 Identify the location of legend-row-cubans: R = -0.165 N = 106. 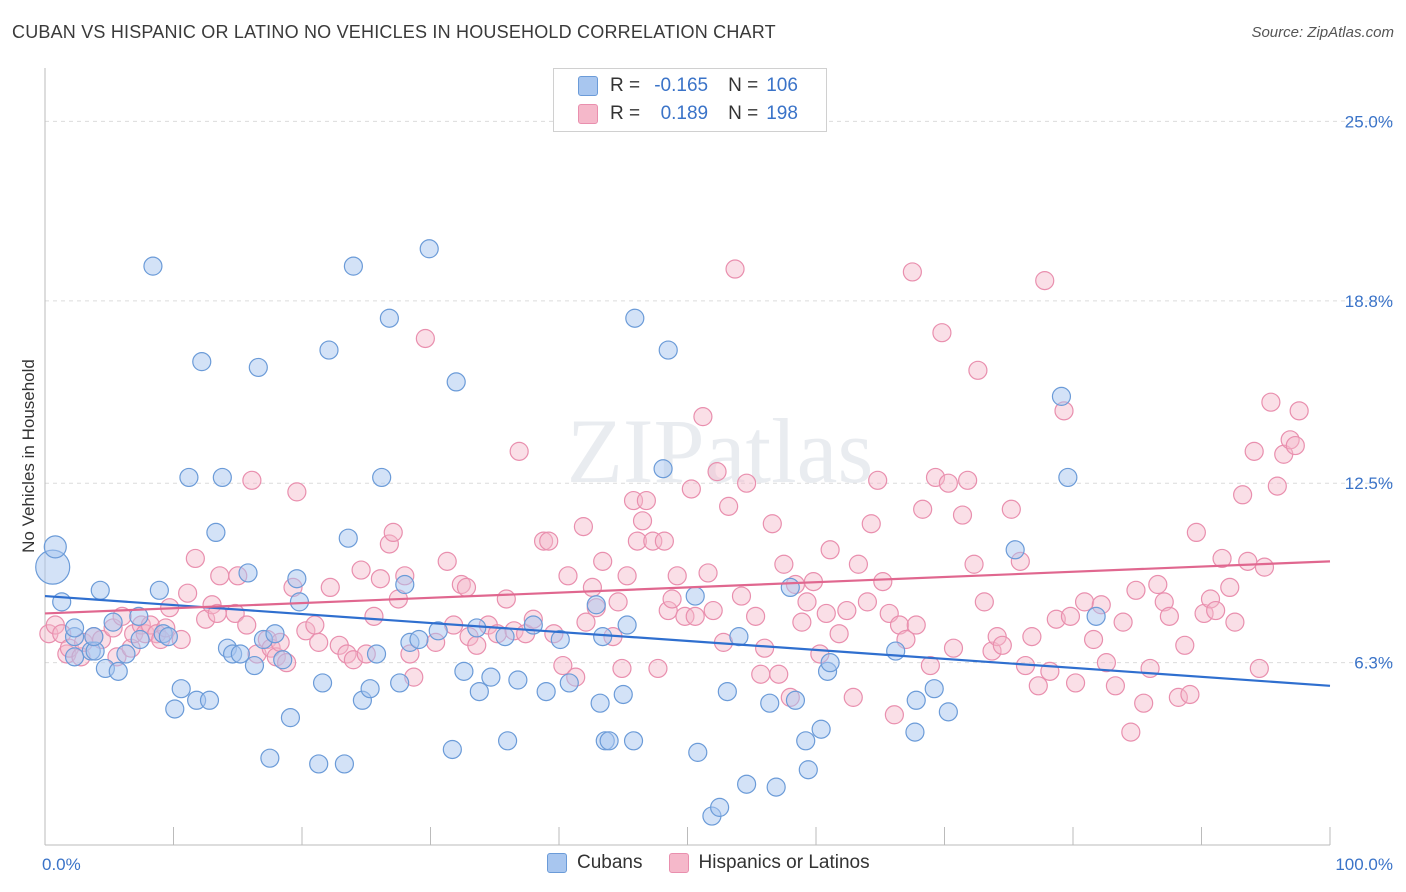
(688, 86).